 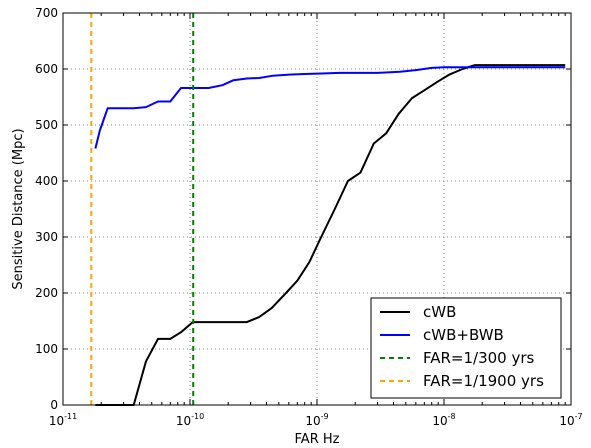 I want to click on y-tick-label: 200, so click(x=46, y=293).